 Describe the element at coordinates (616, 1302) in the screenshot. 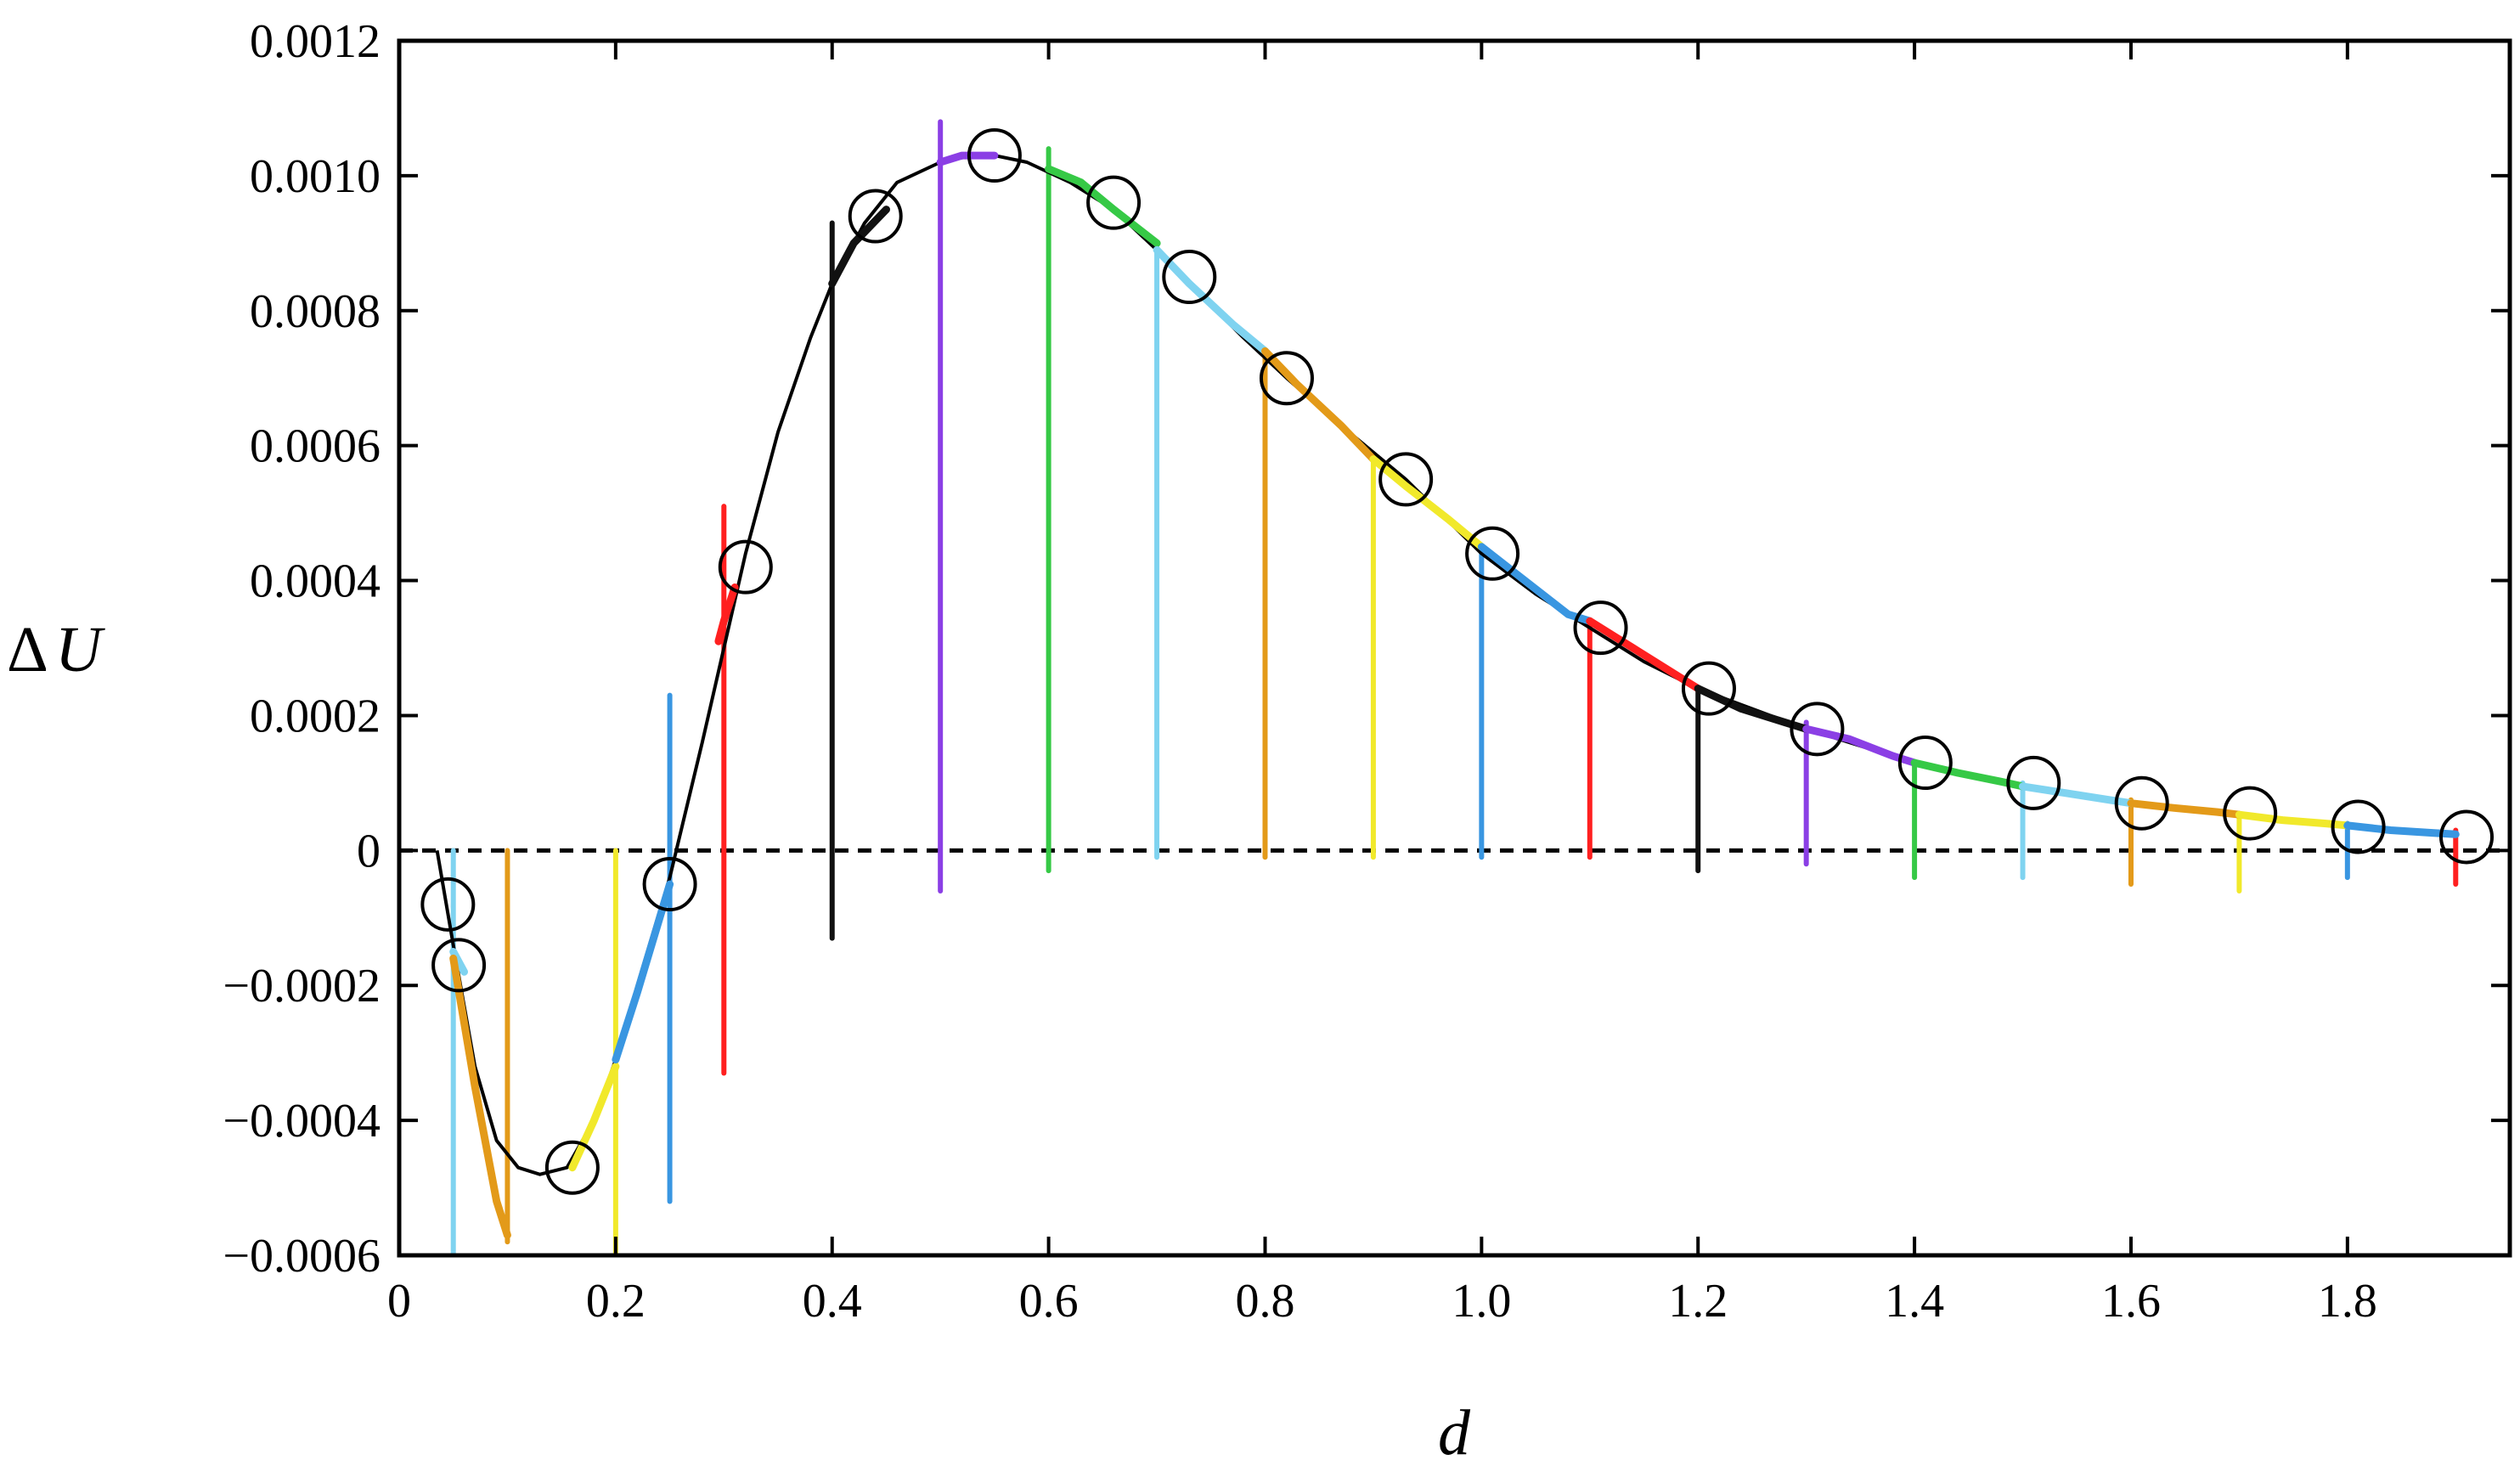

I see `x-tick-label-1: 0.2` at that location.